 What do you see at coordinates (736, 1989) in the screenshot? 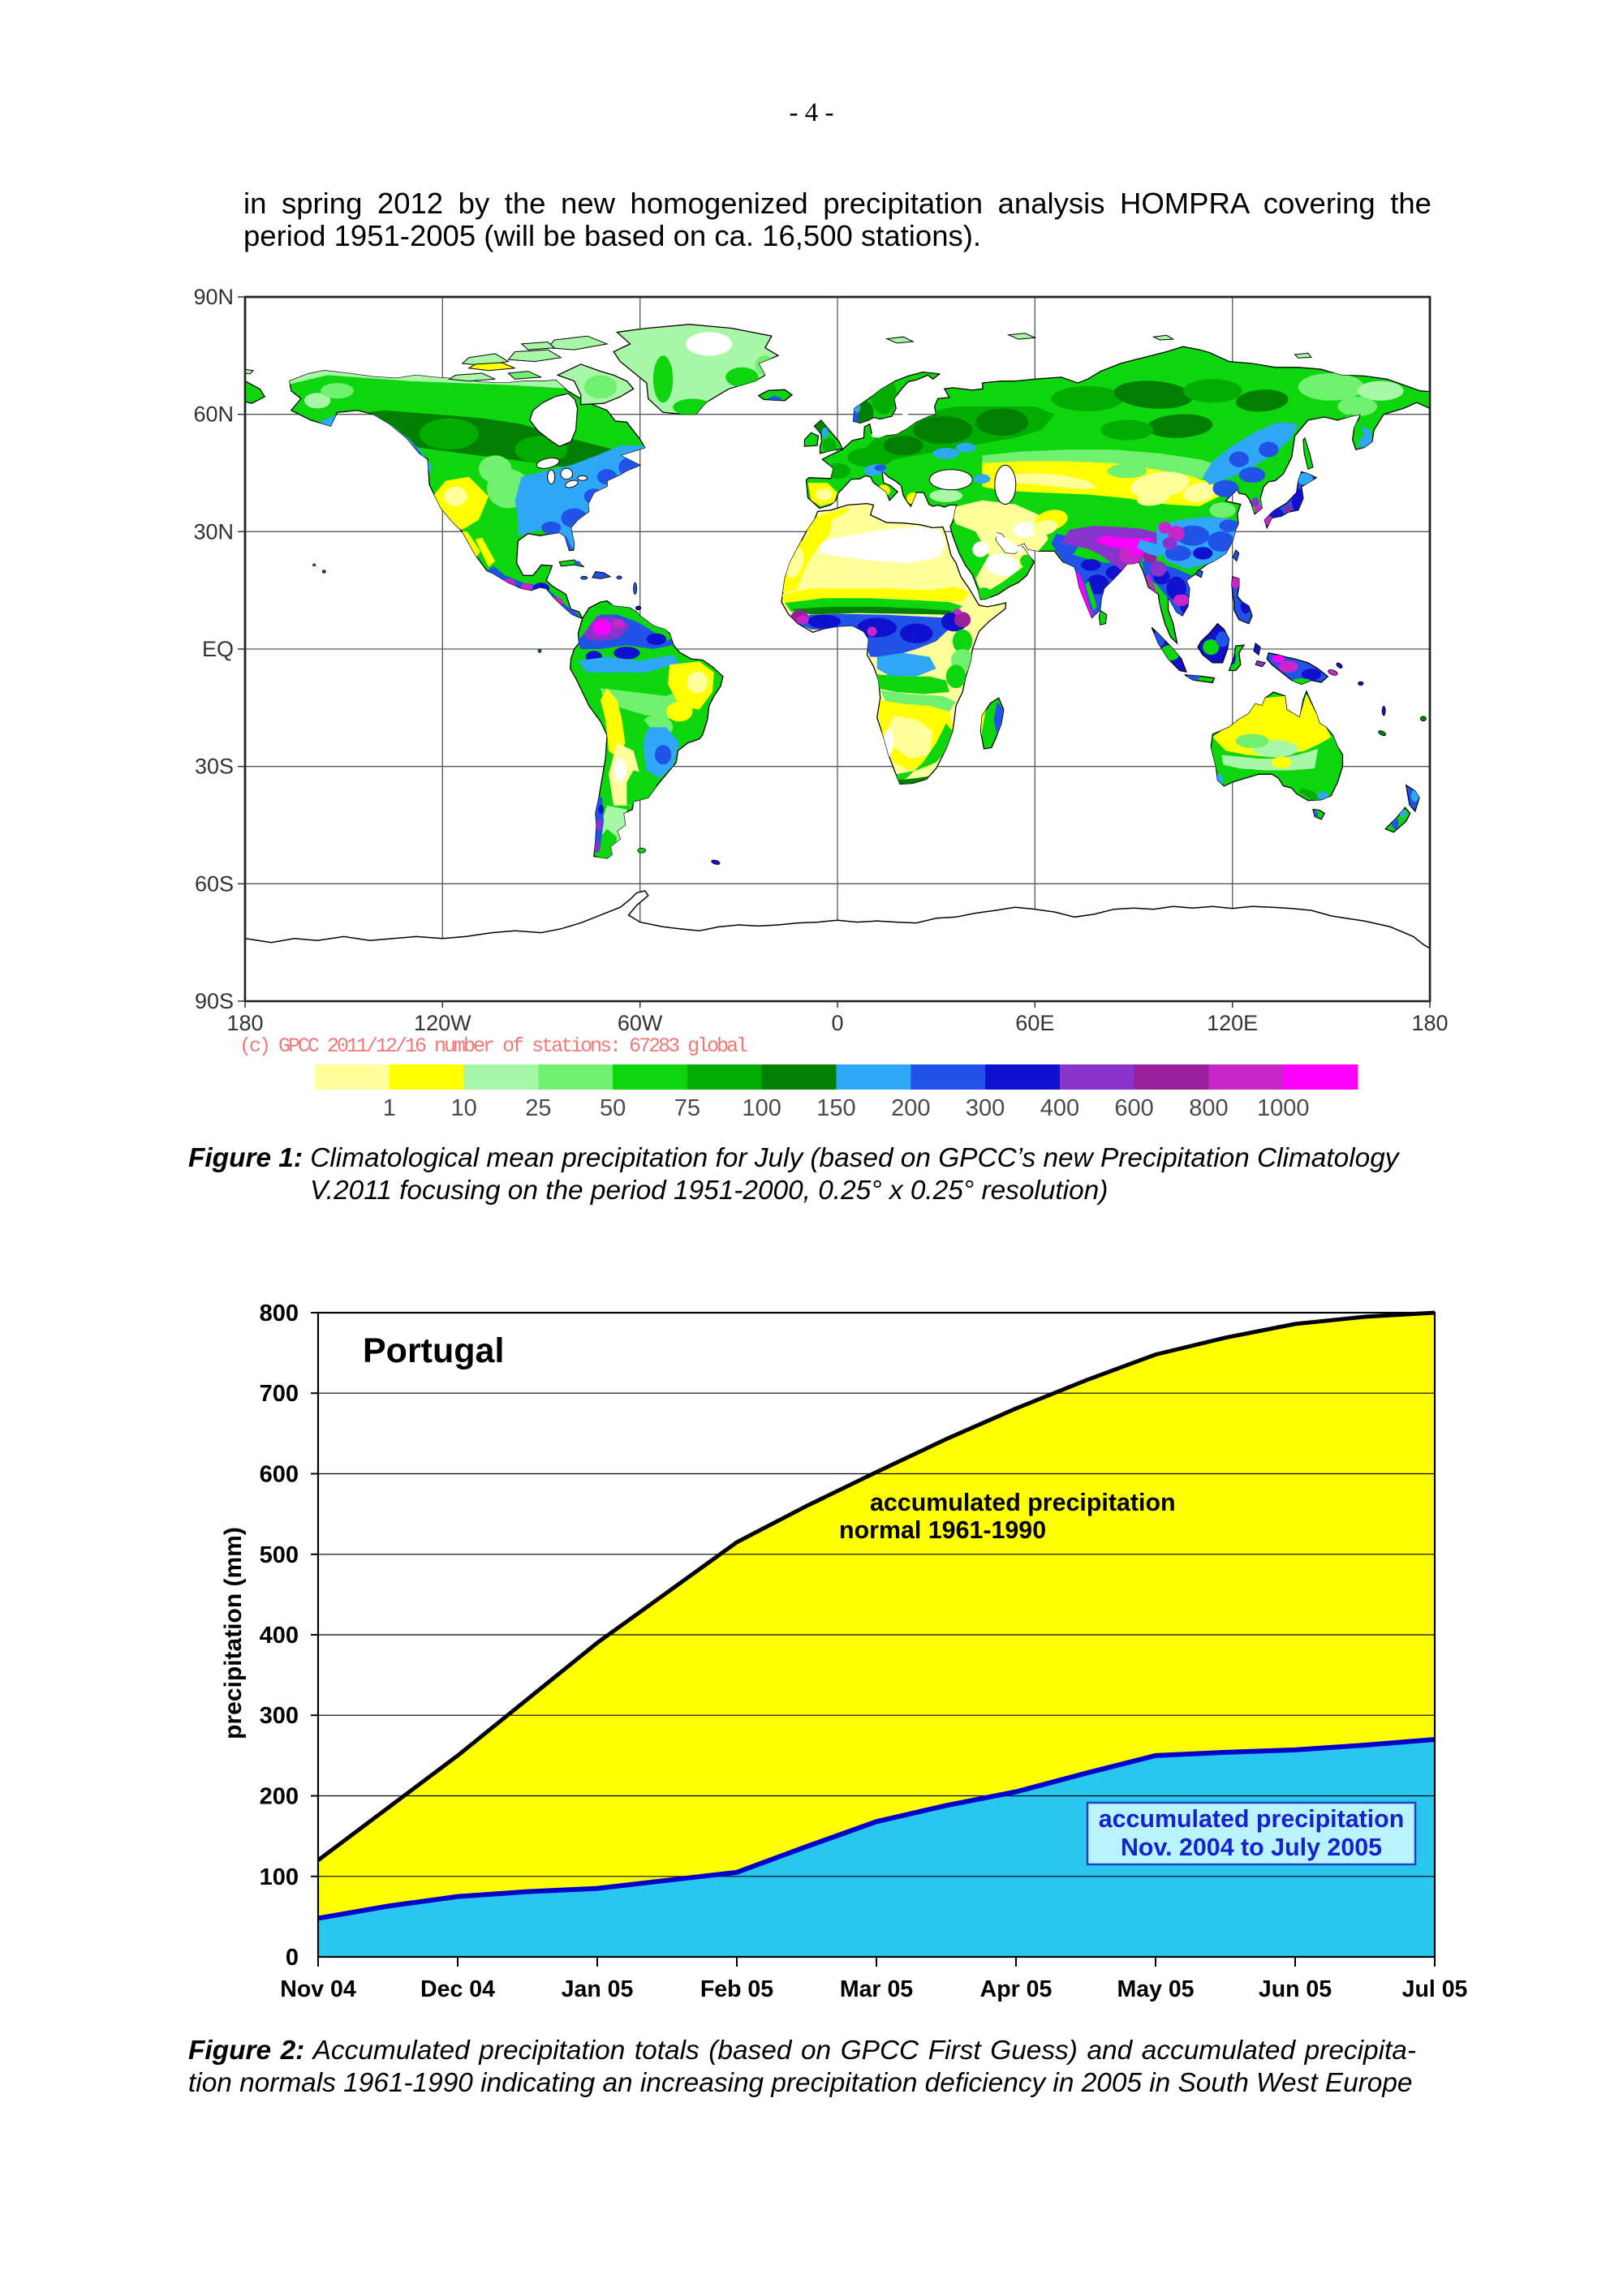
I see `svg-text: Feb 05` at bounding box center [736, 1989].